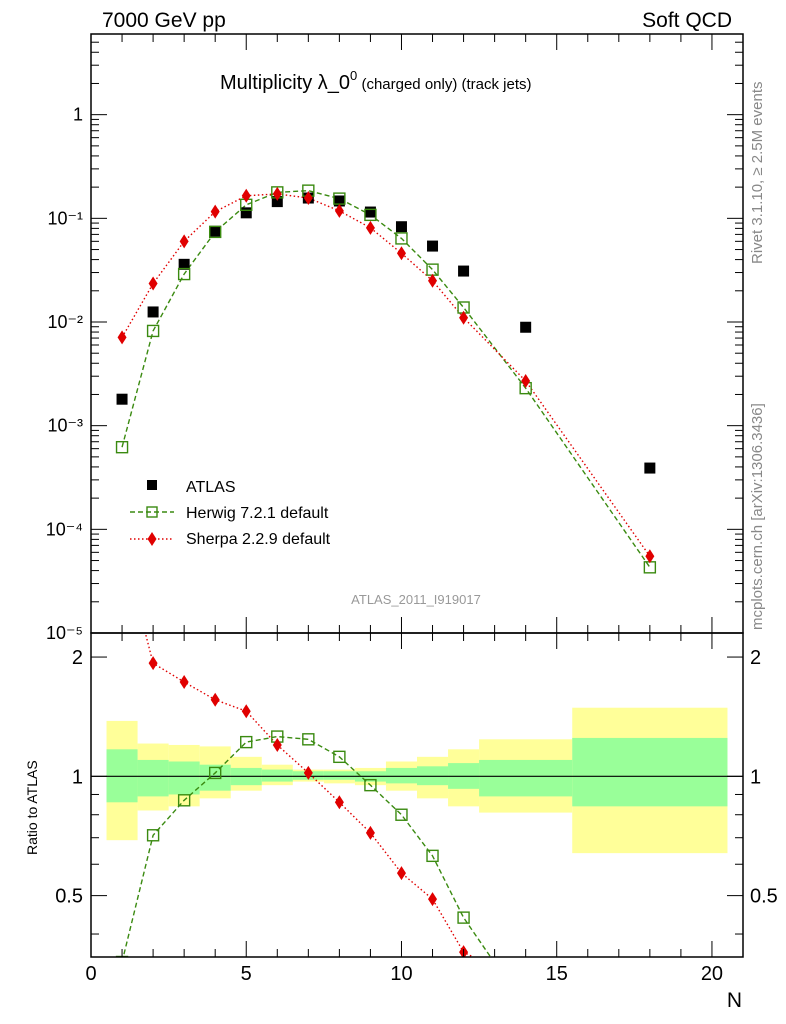 This screenshot has width=786, height=1024. I want to click on ratio-y-tick-label-right: 0.5, so click(764, 897).